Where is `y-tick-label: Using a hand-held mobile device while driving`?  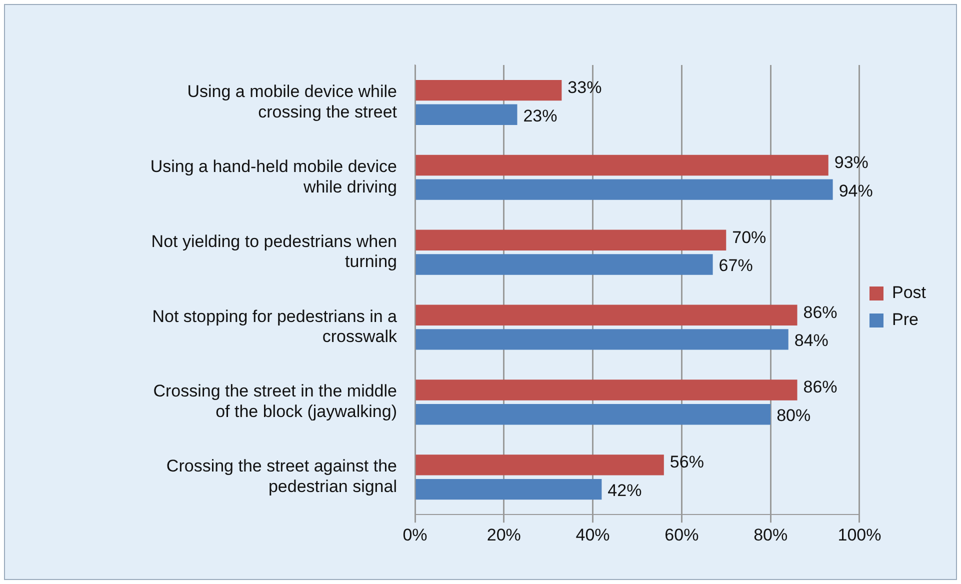
y-tick-label: Using a hand-held mobile device while driving is located at coordinates (273, 176).